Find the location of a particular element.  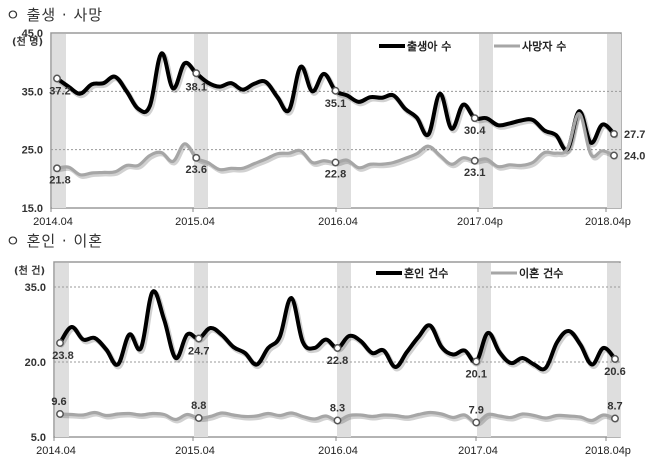

data-label: 9.6 is located at coordinates (58, 402).